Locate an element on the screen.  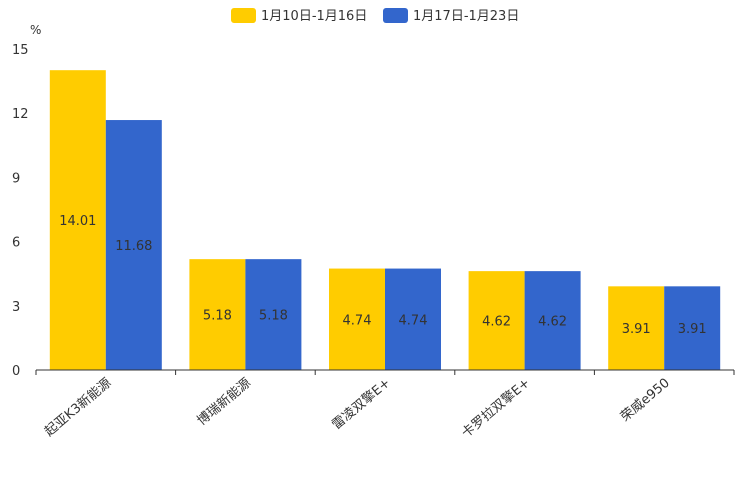
legend-label: 1月10日-1月16日 is located at coordinates (314, 16).